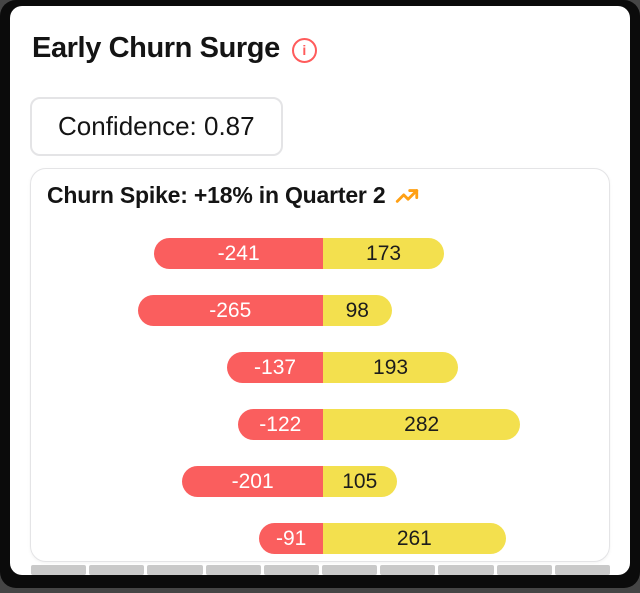 The image size is (640, 593). What do you see at coordinates (216, 195) in the screenshot?
I see `chart-title: Churn Spike: +18% in Quarter 2` at bounding box center [216, 195].